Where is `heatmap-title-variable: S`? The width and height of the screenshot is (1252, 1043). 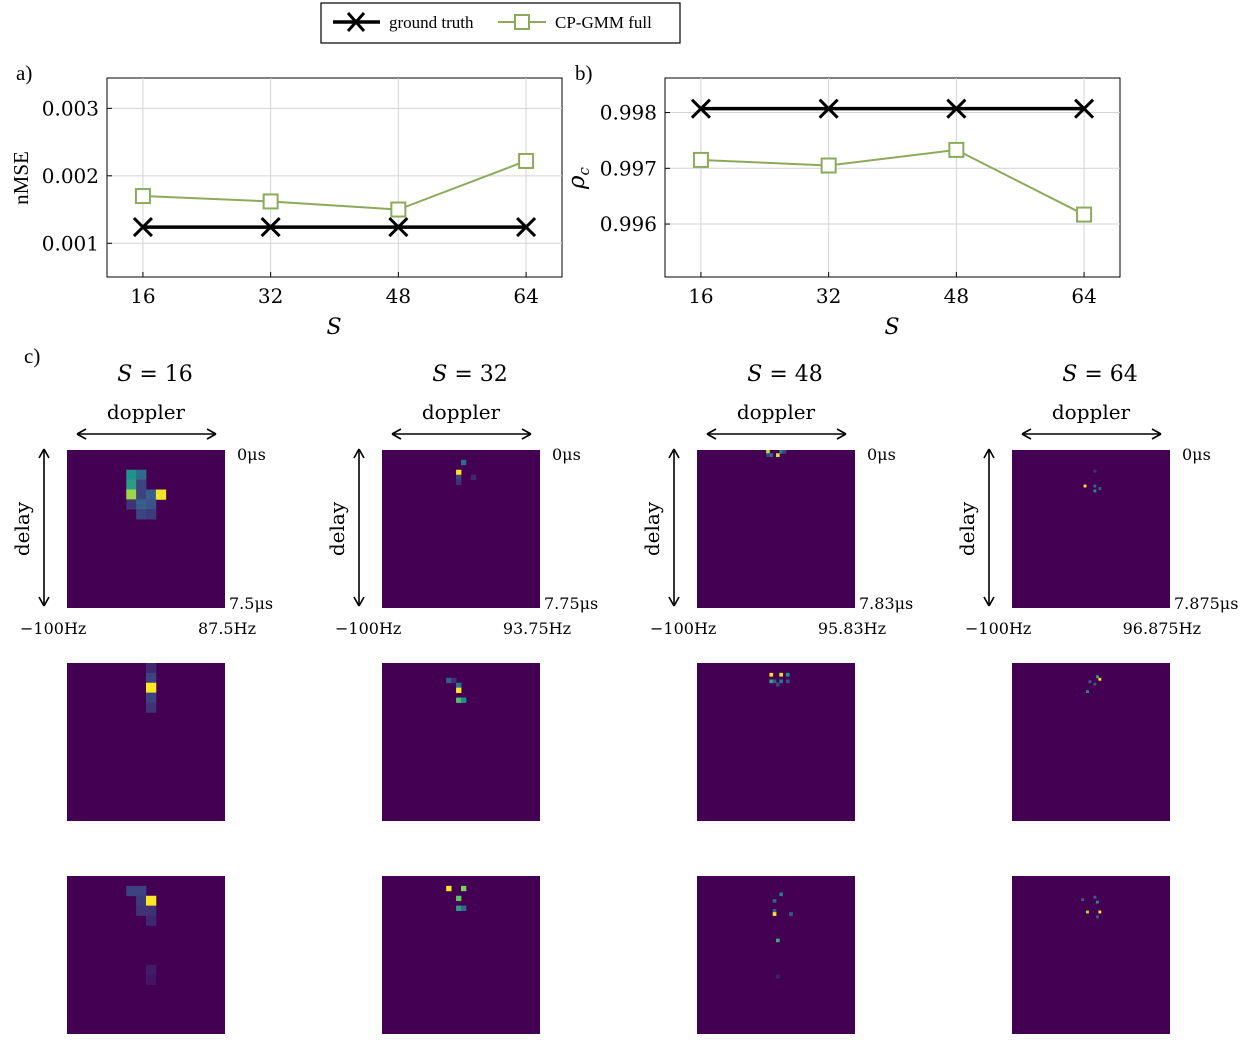
heatmap-title-variable: S is located at coordinates (1069, 374).